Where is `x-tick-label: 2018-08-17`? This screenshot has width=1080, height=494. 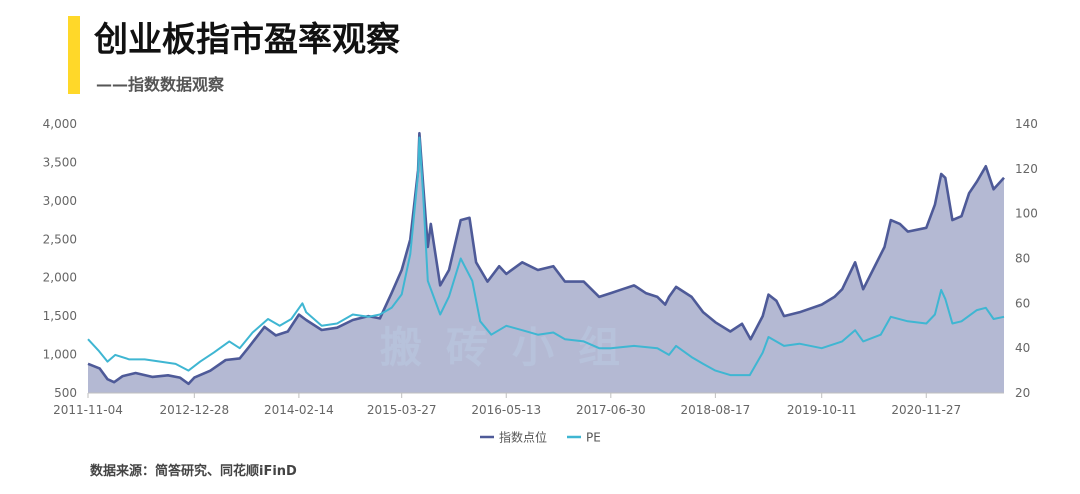 x-tick-label: 2018-08-17 is located at coordinates (716, 410).